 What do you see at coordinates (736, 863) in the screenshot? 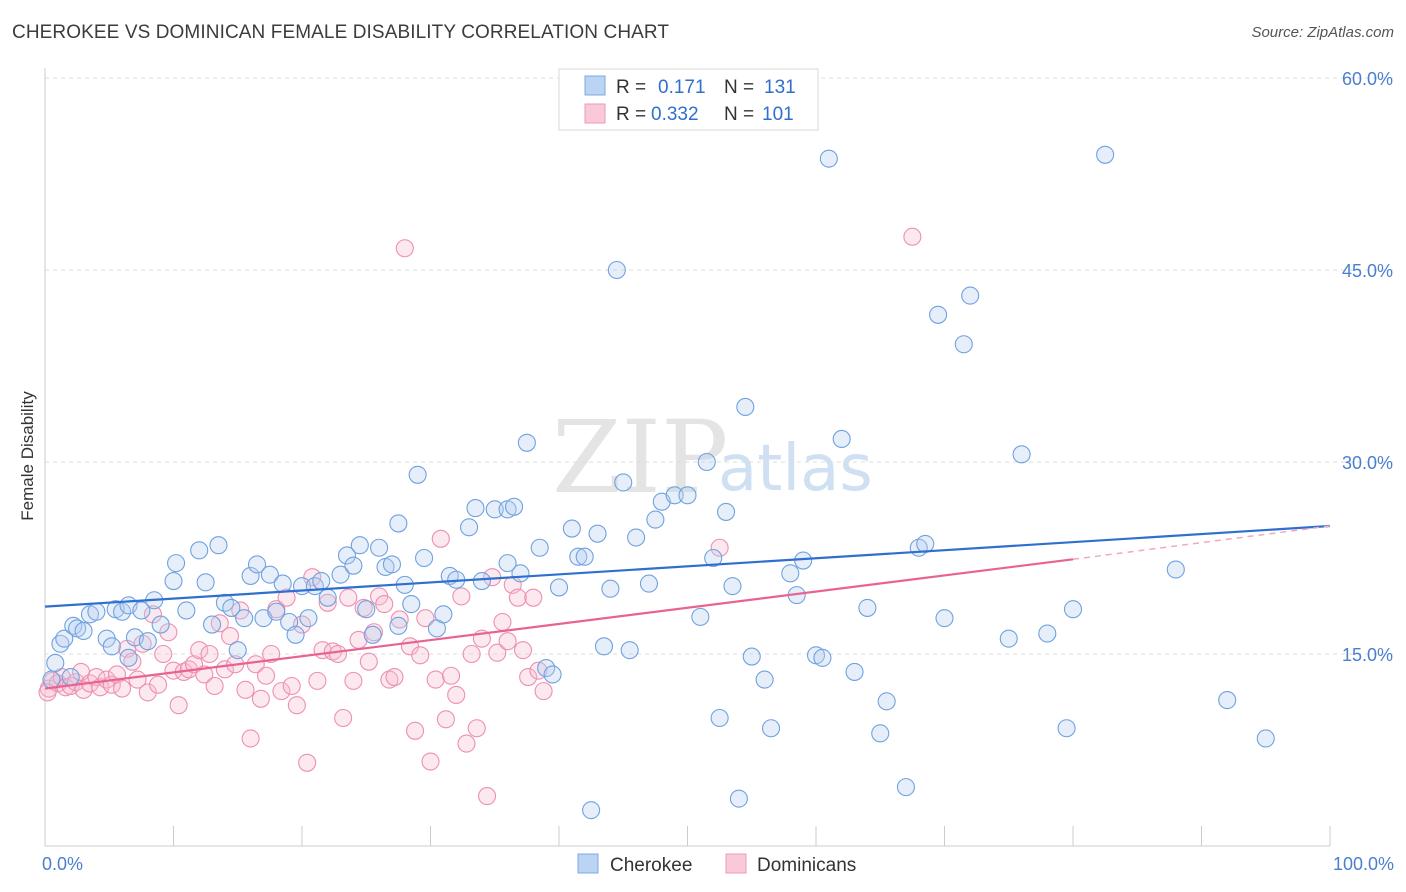
I see `bottom-legend-swatch-dominicans` at bounding box center [736, 863].